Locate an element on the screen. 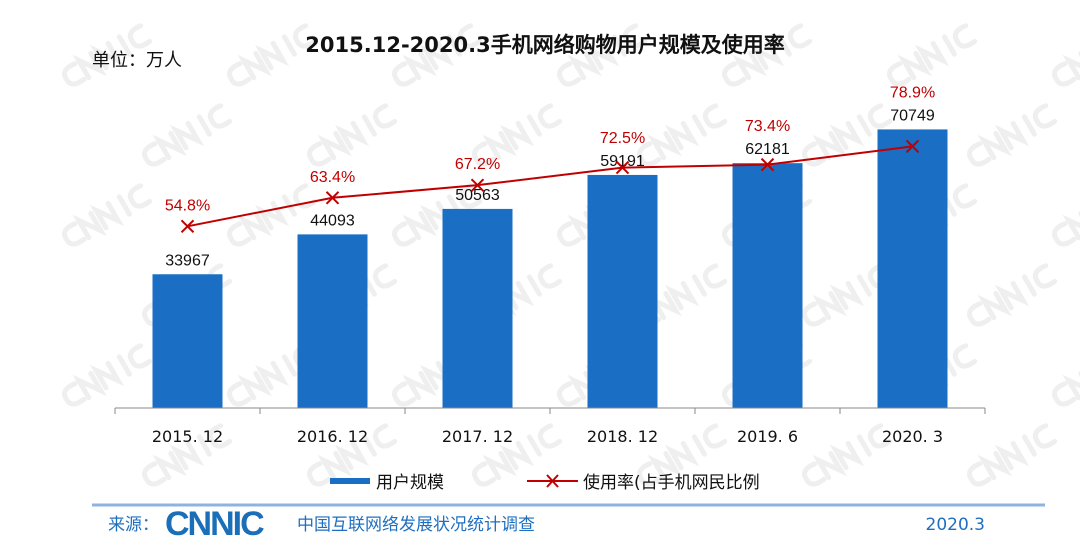 Image resolution: width=1080 pixels, height=552 pixels. x-tick-label: 2017. 12 is located at coordinates (477, 436).